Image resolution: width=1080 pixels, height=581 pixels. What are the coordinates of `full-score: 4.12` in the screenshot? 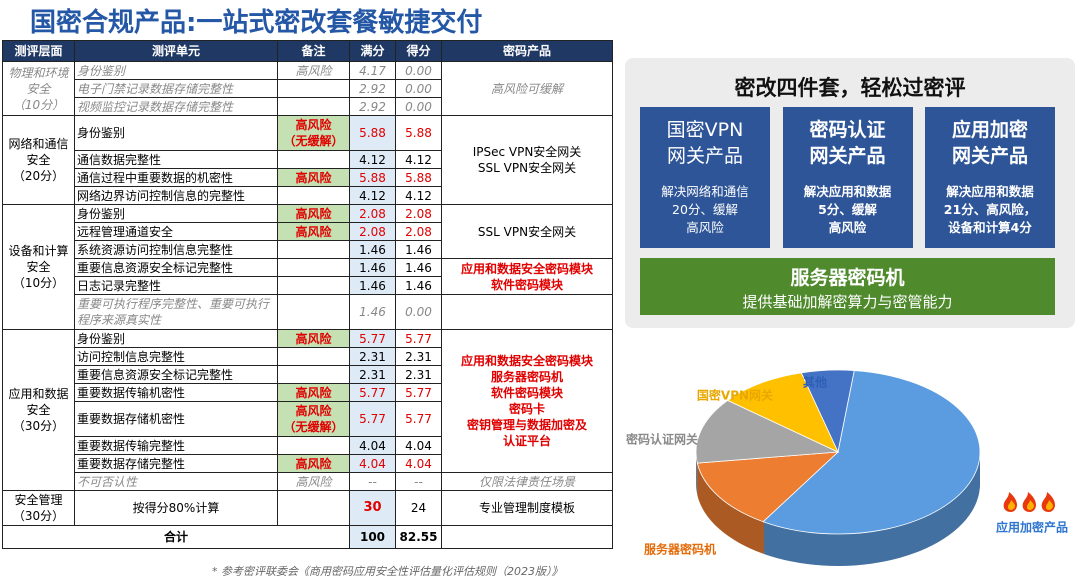 It's located at (372, 159).